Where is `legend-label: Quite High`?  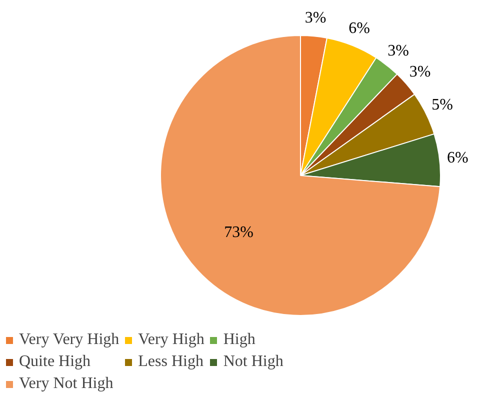
legend-label: Quite High is located at coordinates (55, 362).